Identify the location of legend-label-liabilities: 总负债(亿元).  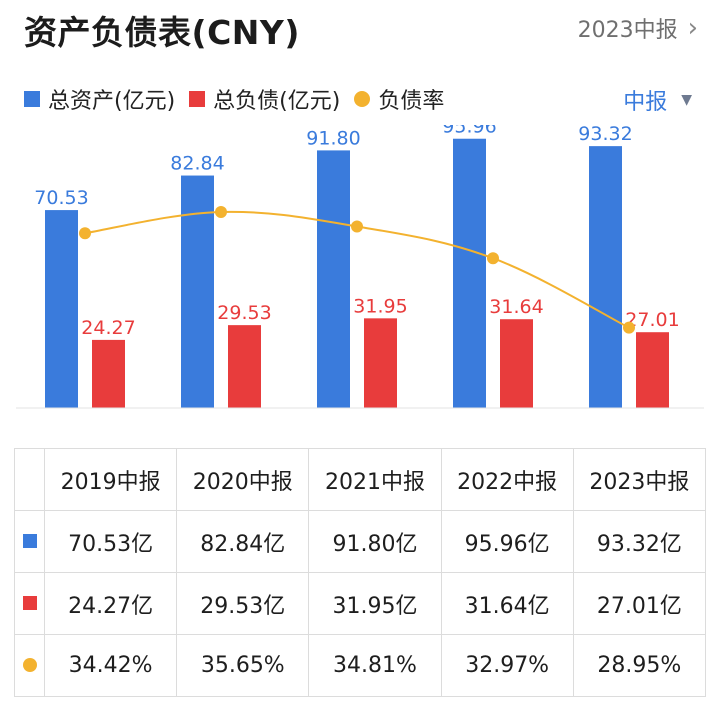
(277, 101).